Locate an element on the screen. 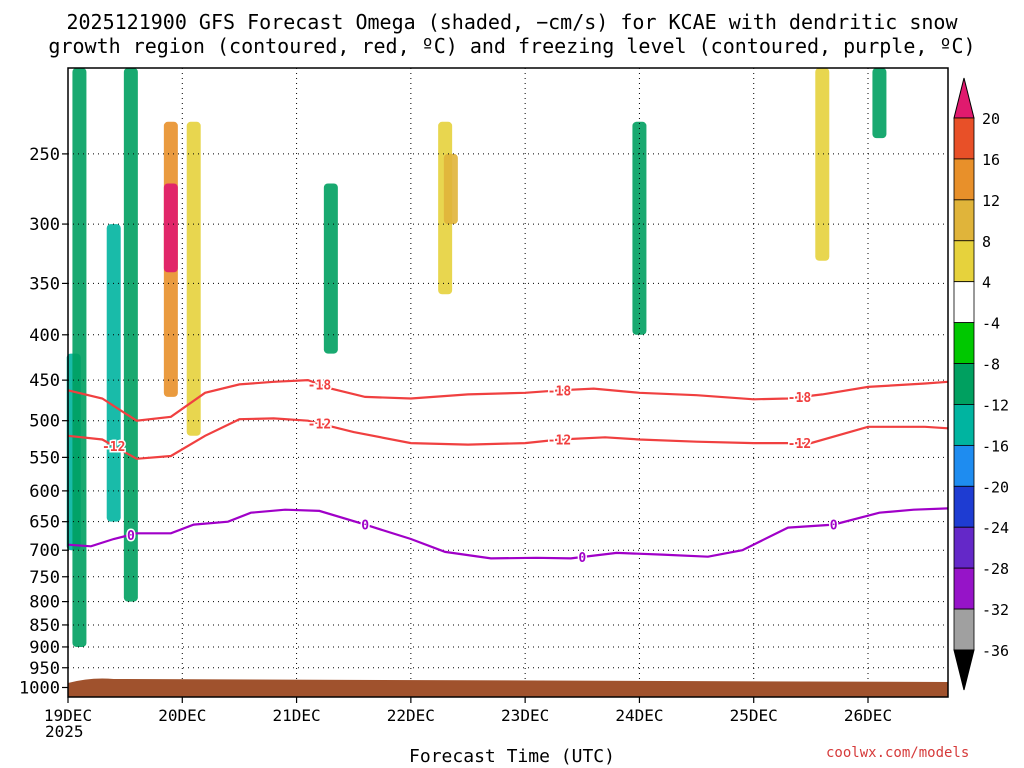  source-watermark: coolwx.com/models is located at coordinates (898, 753).